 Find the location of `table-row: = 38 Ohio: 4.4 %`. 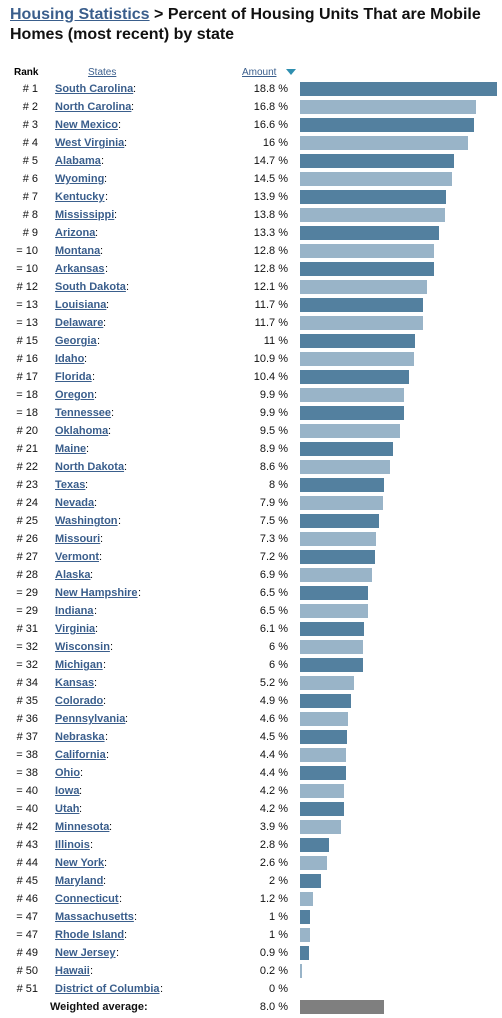

table-row: = 38 Ohio: 4.4 % is located at coordinates (251, 774).